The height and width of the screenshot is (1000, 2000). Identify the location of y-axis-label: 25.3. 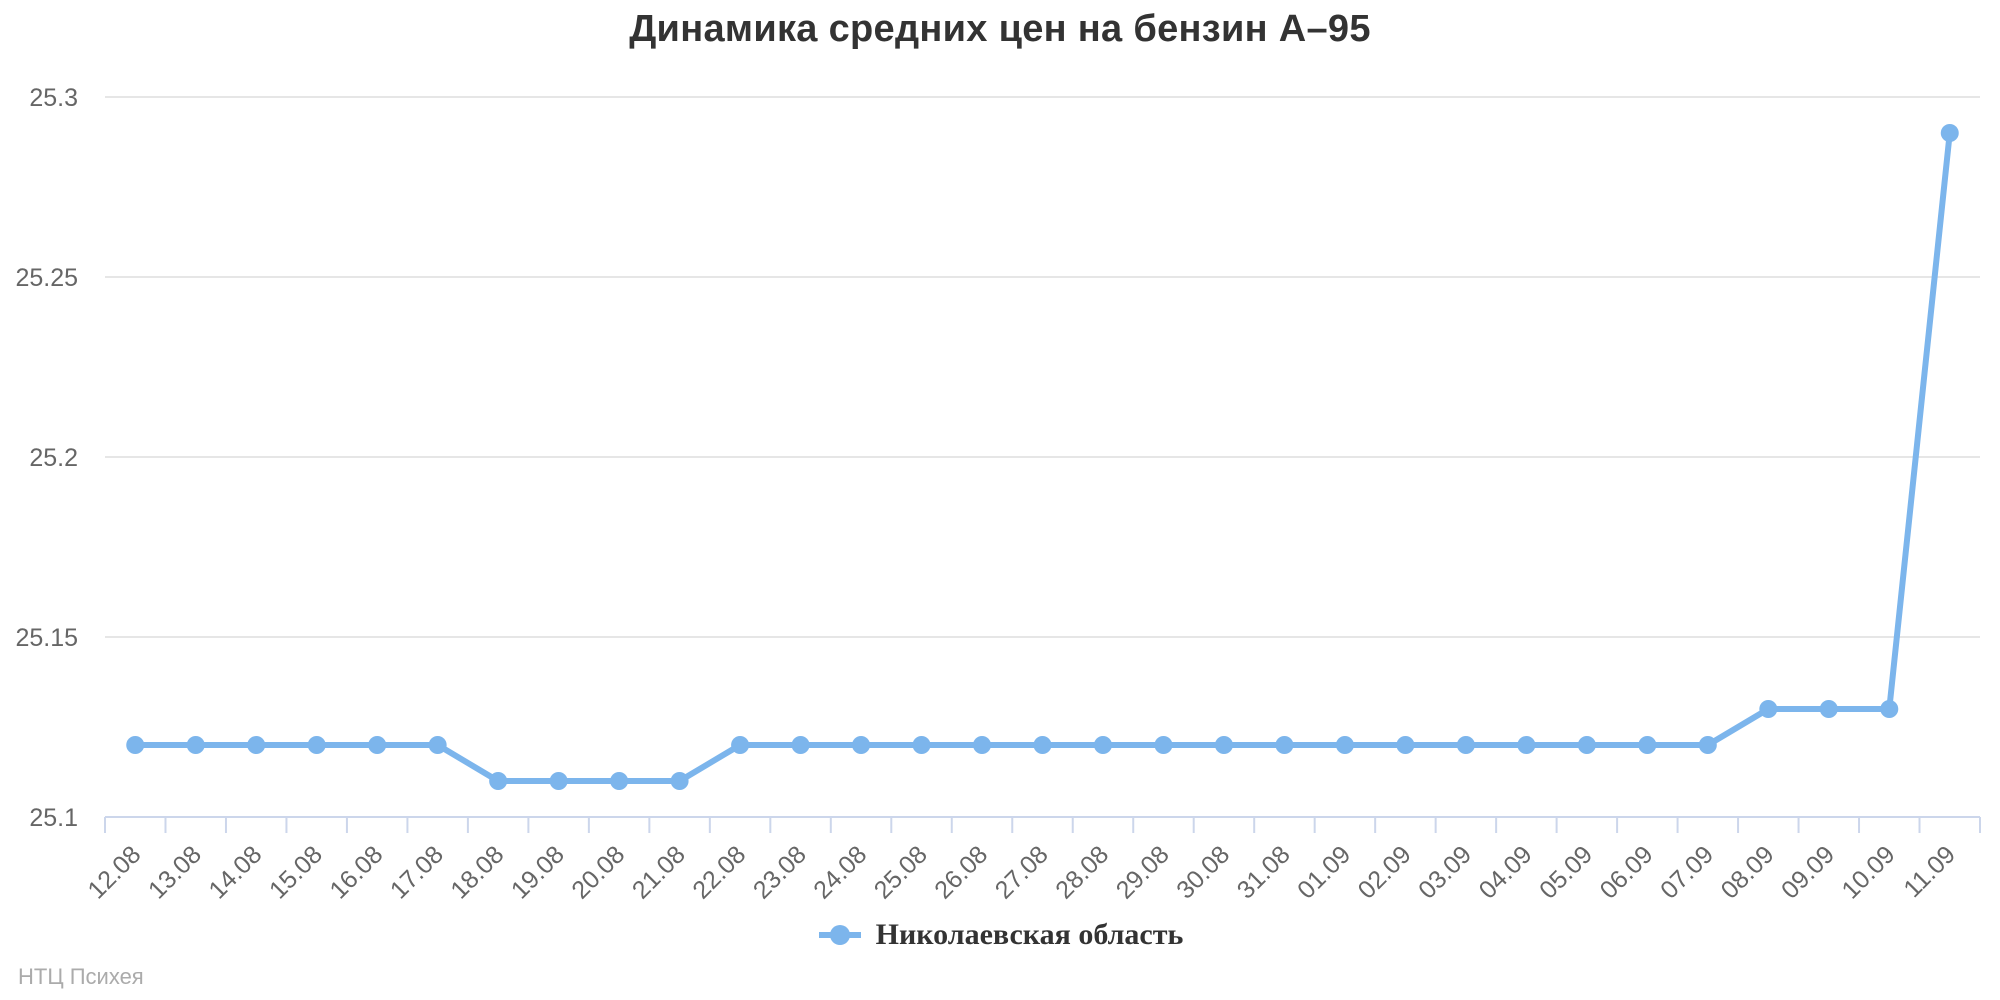
(53, 98).